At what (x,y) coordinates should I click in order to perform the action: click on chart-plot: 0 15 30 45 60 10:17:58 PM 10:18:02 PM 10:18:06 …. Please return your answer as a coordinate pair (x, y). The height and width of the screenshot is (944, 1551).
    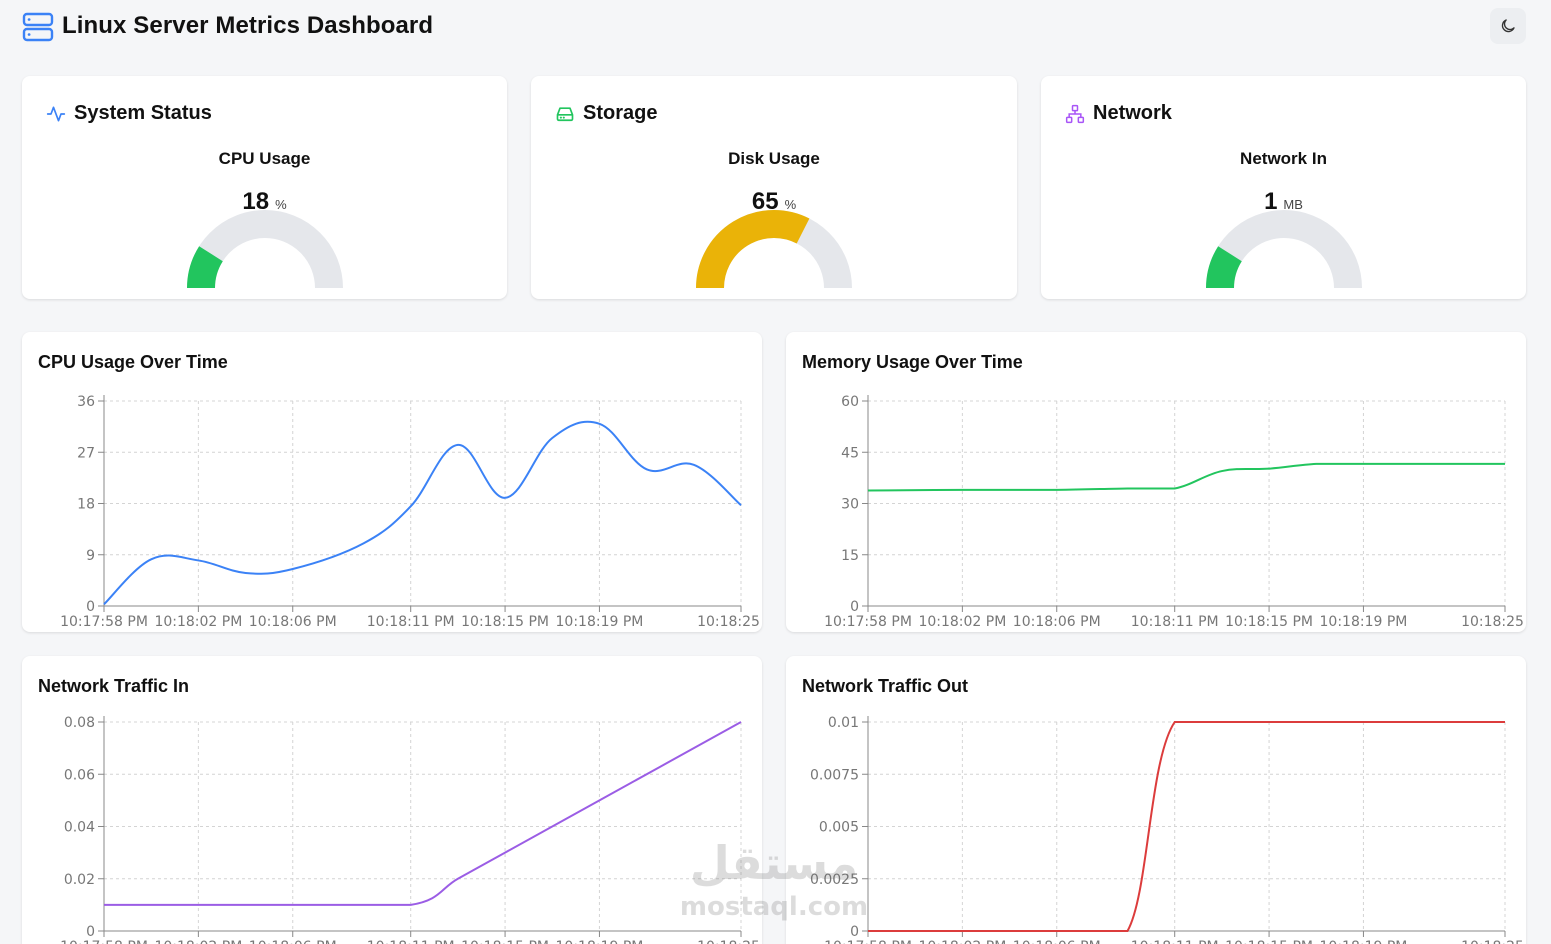
    Looking at the image, I should click on (1175, 512).